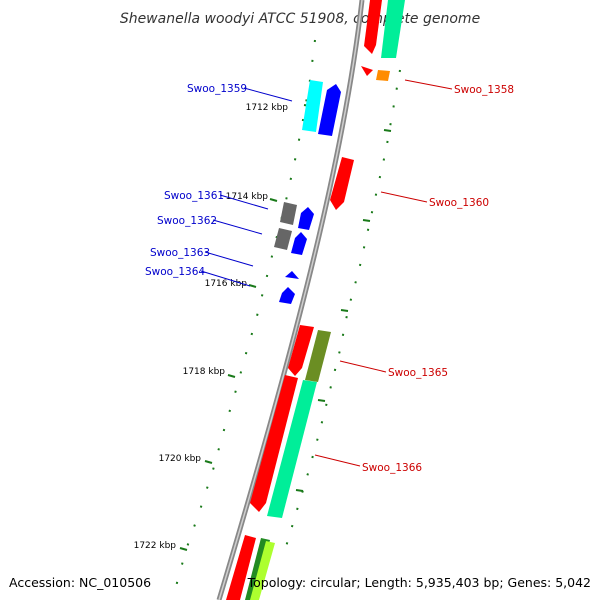  What do you see at coordinates (267, 108) in the screenshot?
I see `tick-label: 1712 kbp` at bounding box center [267, 108].